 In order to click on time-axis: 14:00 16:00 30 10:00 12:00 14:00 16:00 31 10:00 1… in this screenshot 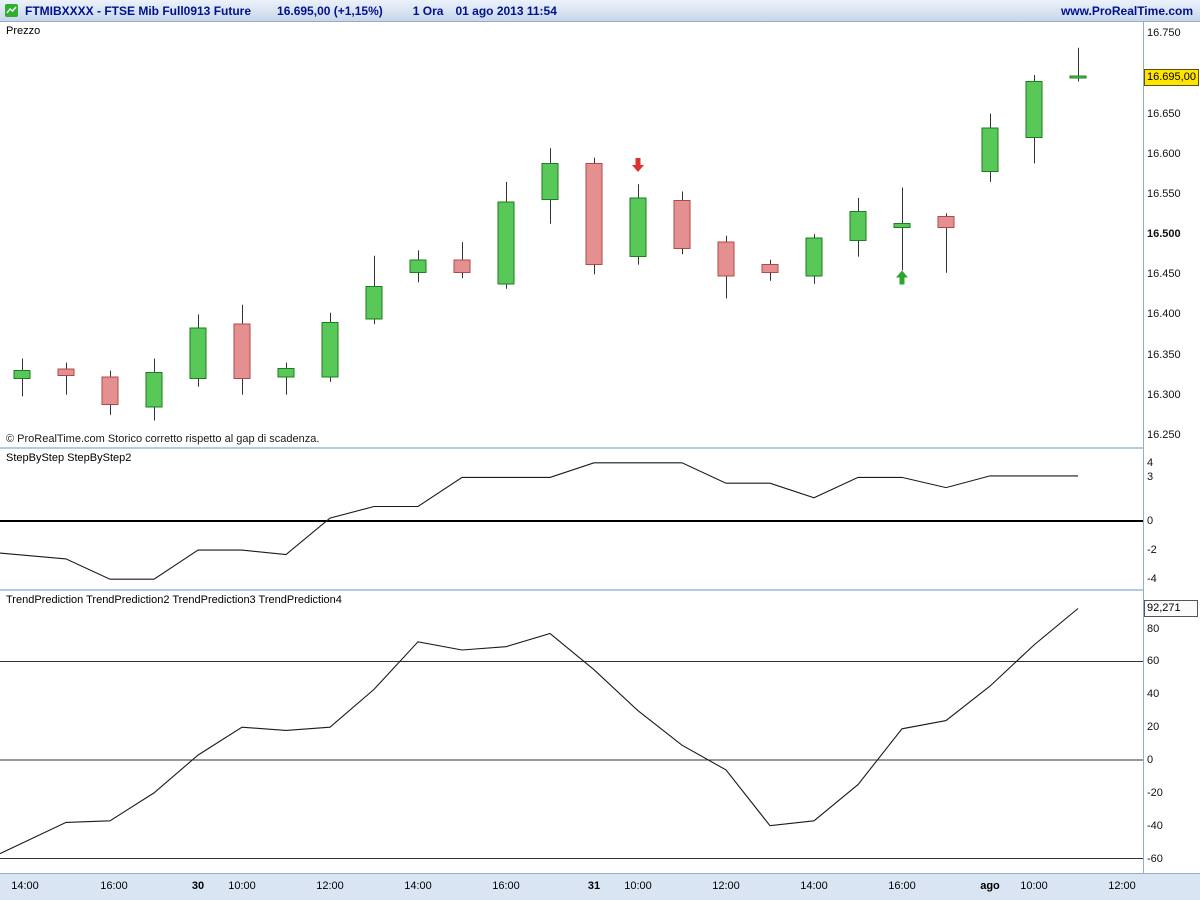, I will do `click(600, 886)`.